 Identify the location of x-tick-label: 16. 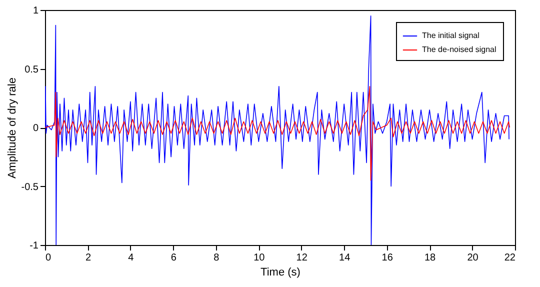
(388, 258).